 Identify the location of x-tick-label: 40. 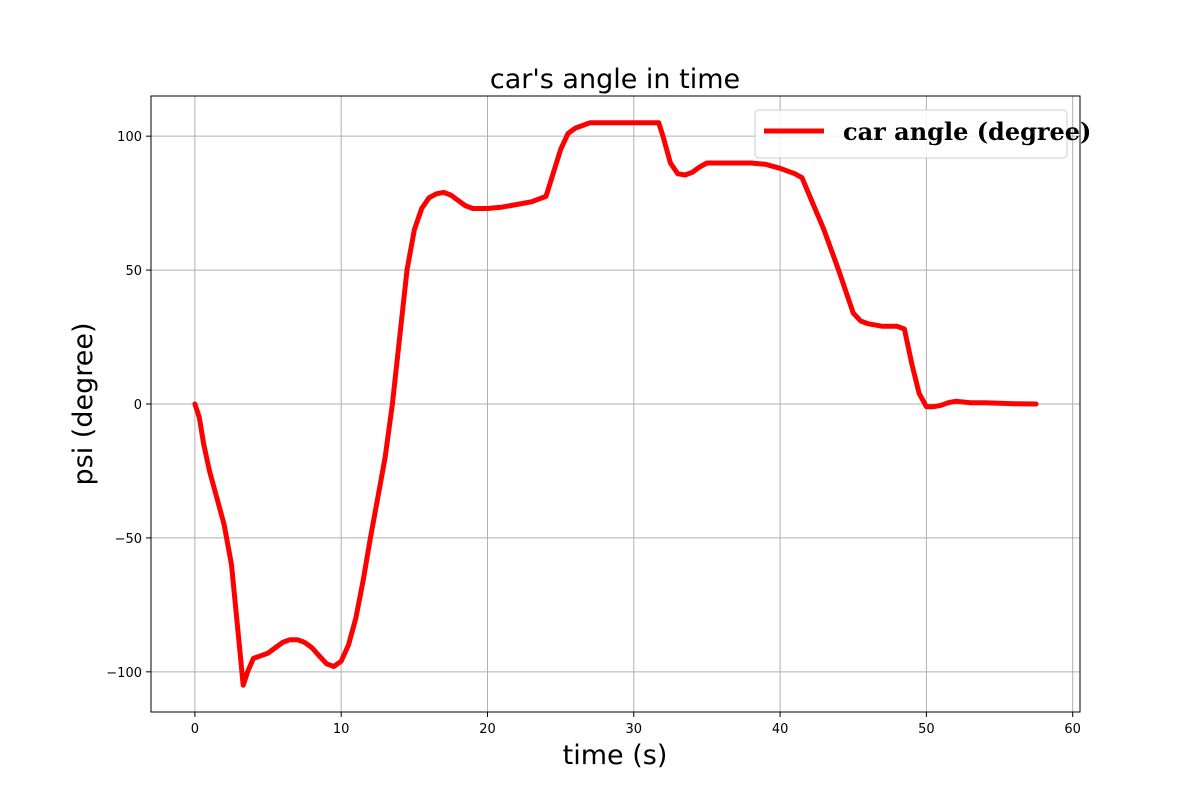
(780, 729).